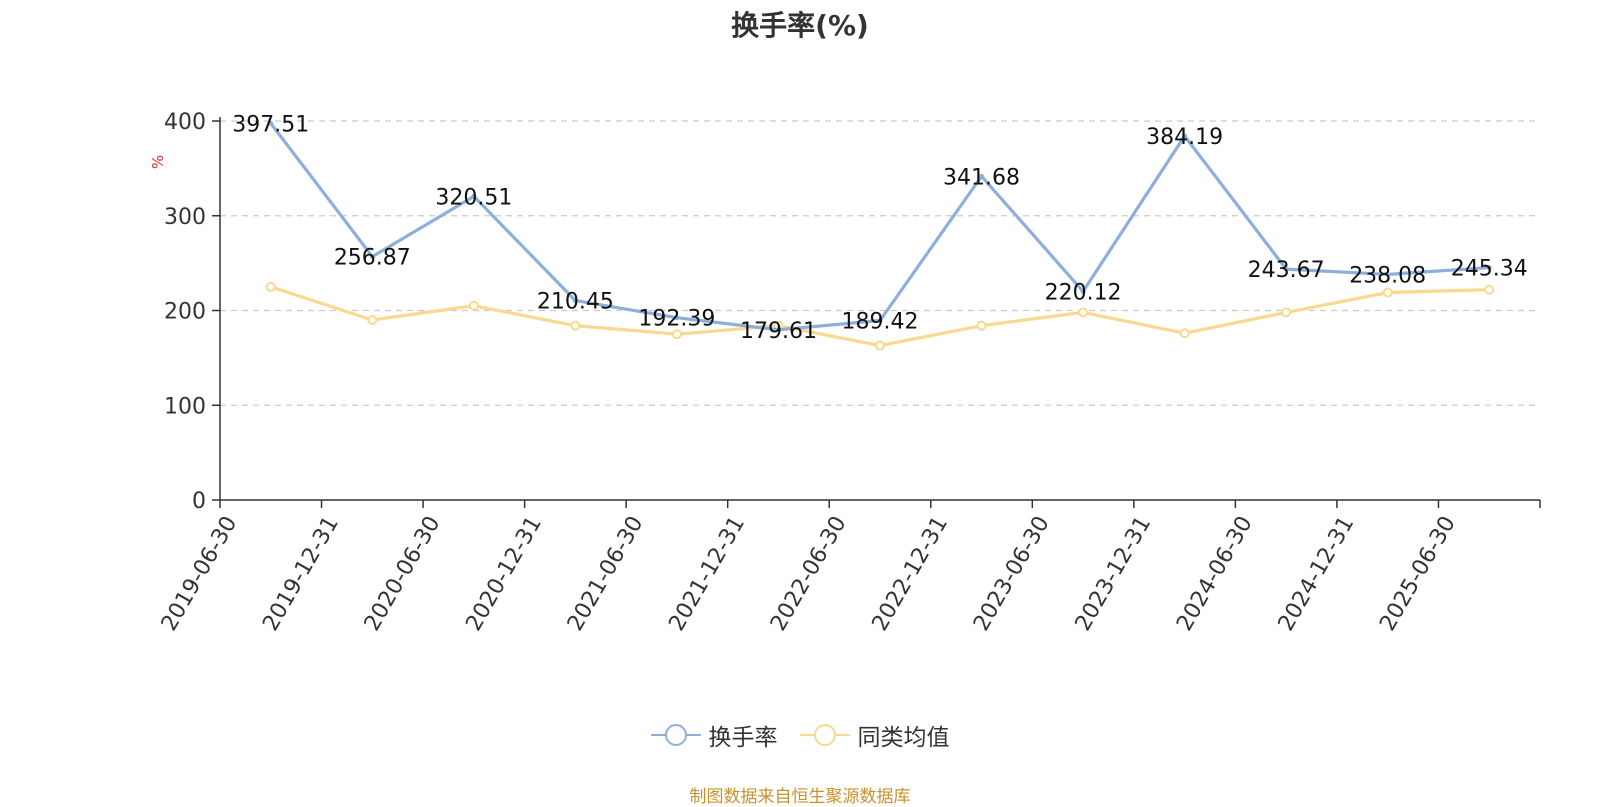  I want to click on data-label-turnover: 341.68, so click(981, 177).